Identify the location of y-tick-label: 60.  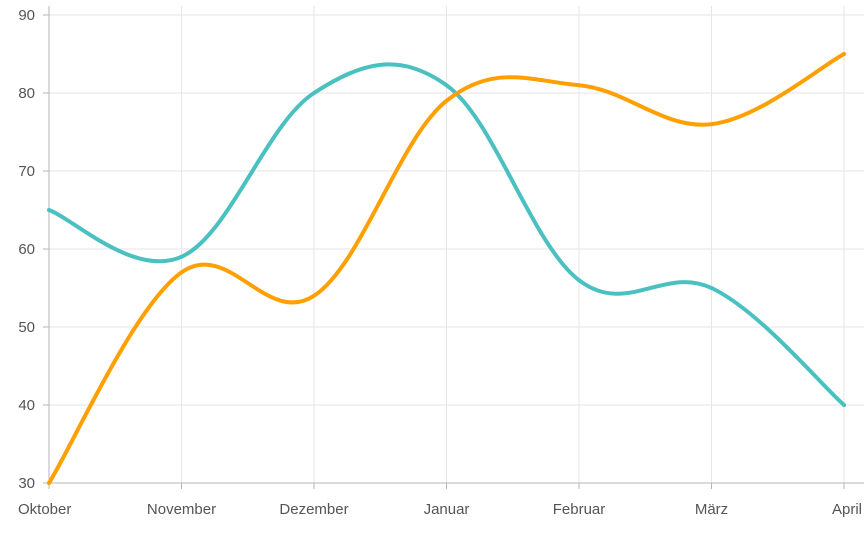
(26, 249).